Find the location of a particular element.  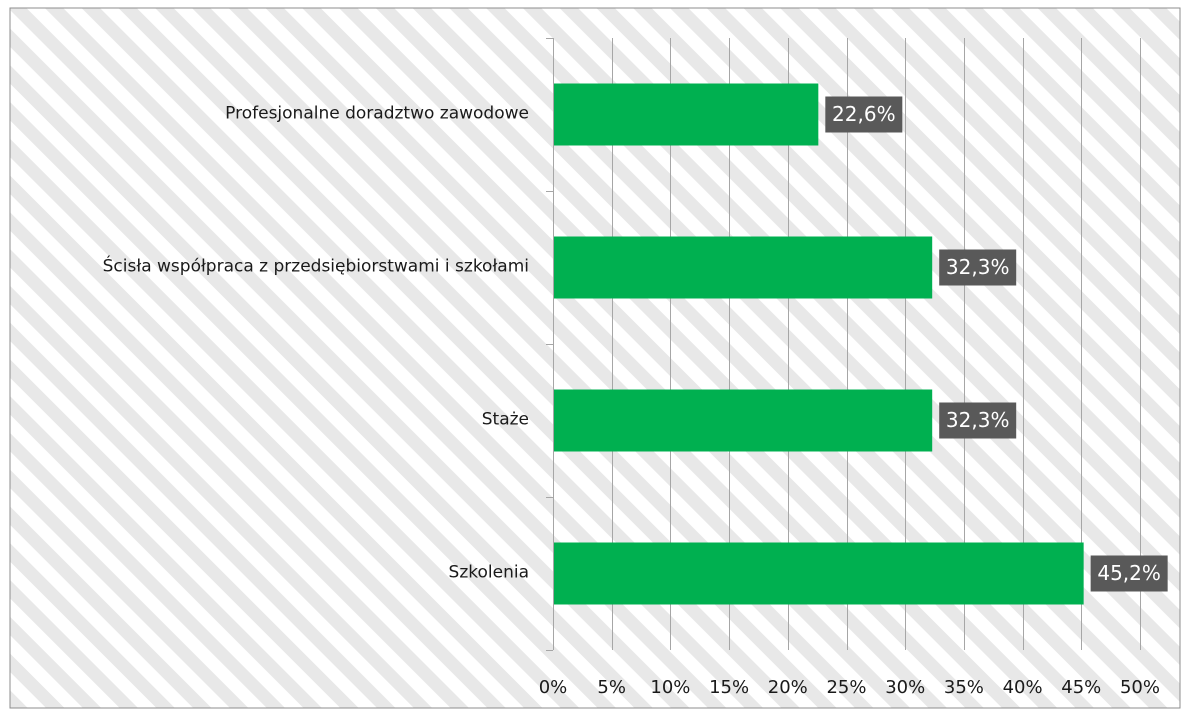

data-label: 22,6% is located at coordinates (864, 114).